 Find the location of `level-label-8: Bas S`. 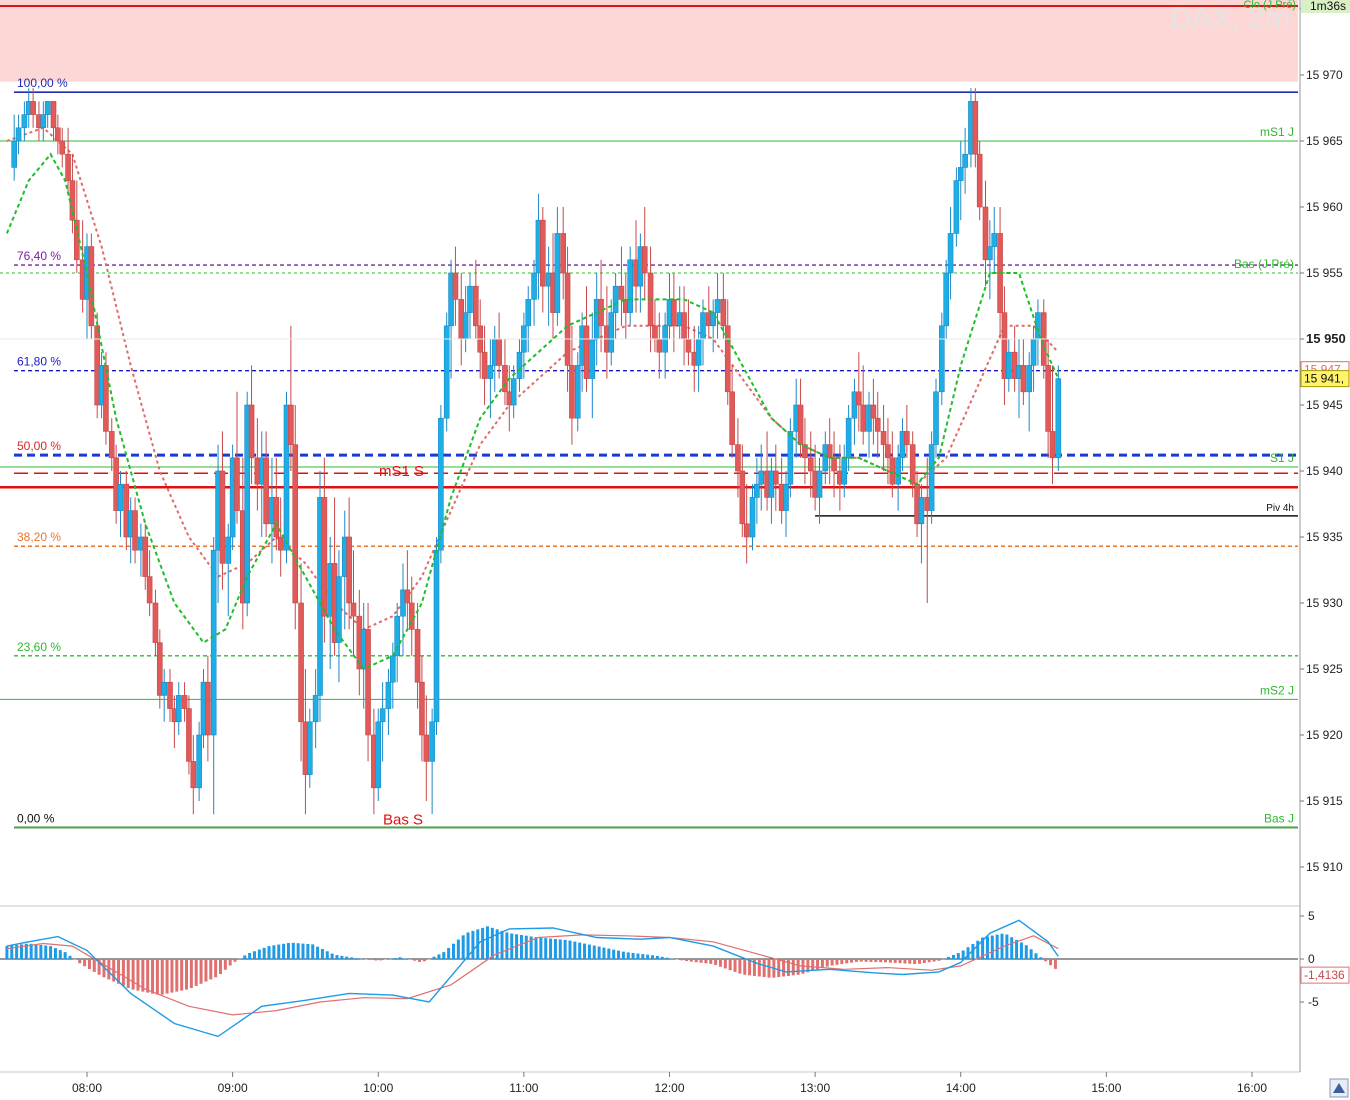

level-label-8: Bas S is located at coordinates (403, 819).